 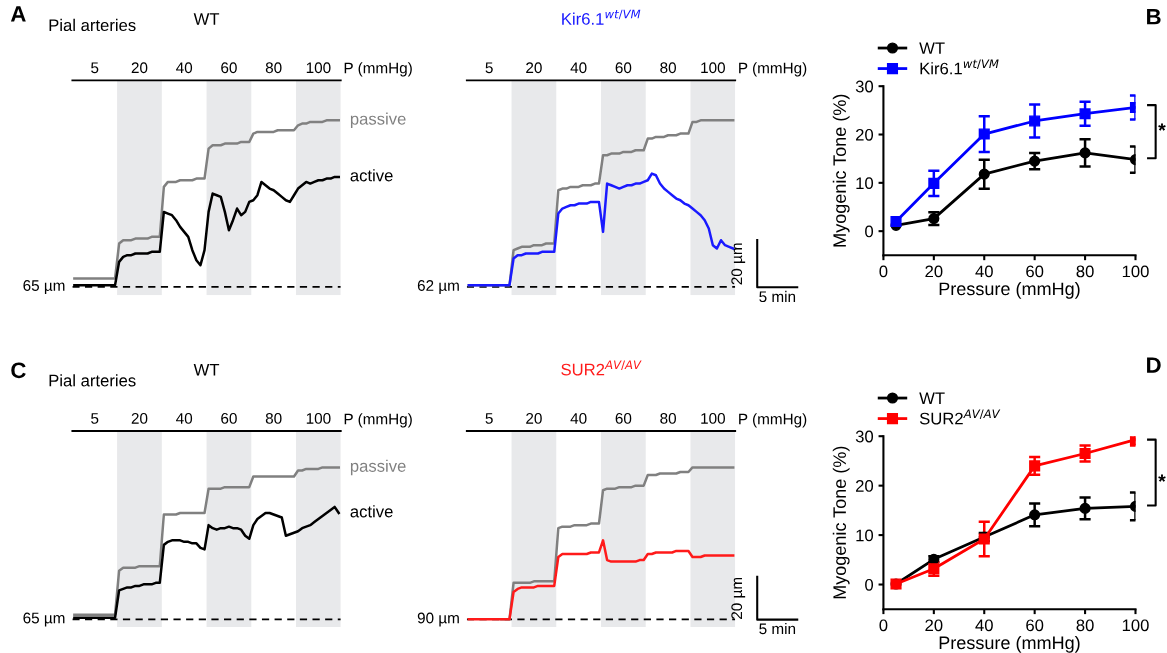 I want to click on text: 90 µm, so click(x=438, y=619).